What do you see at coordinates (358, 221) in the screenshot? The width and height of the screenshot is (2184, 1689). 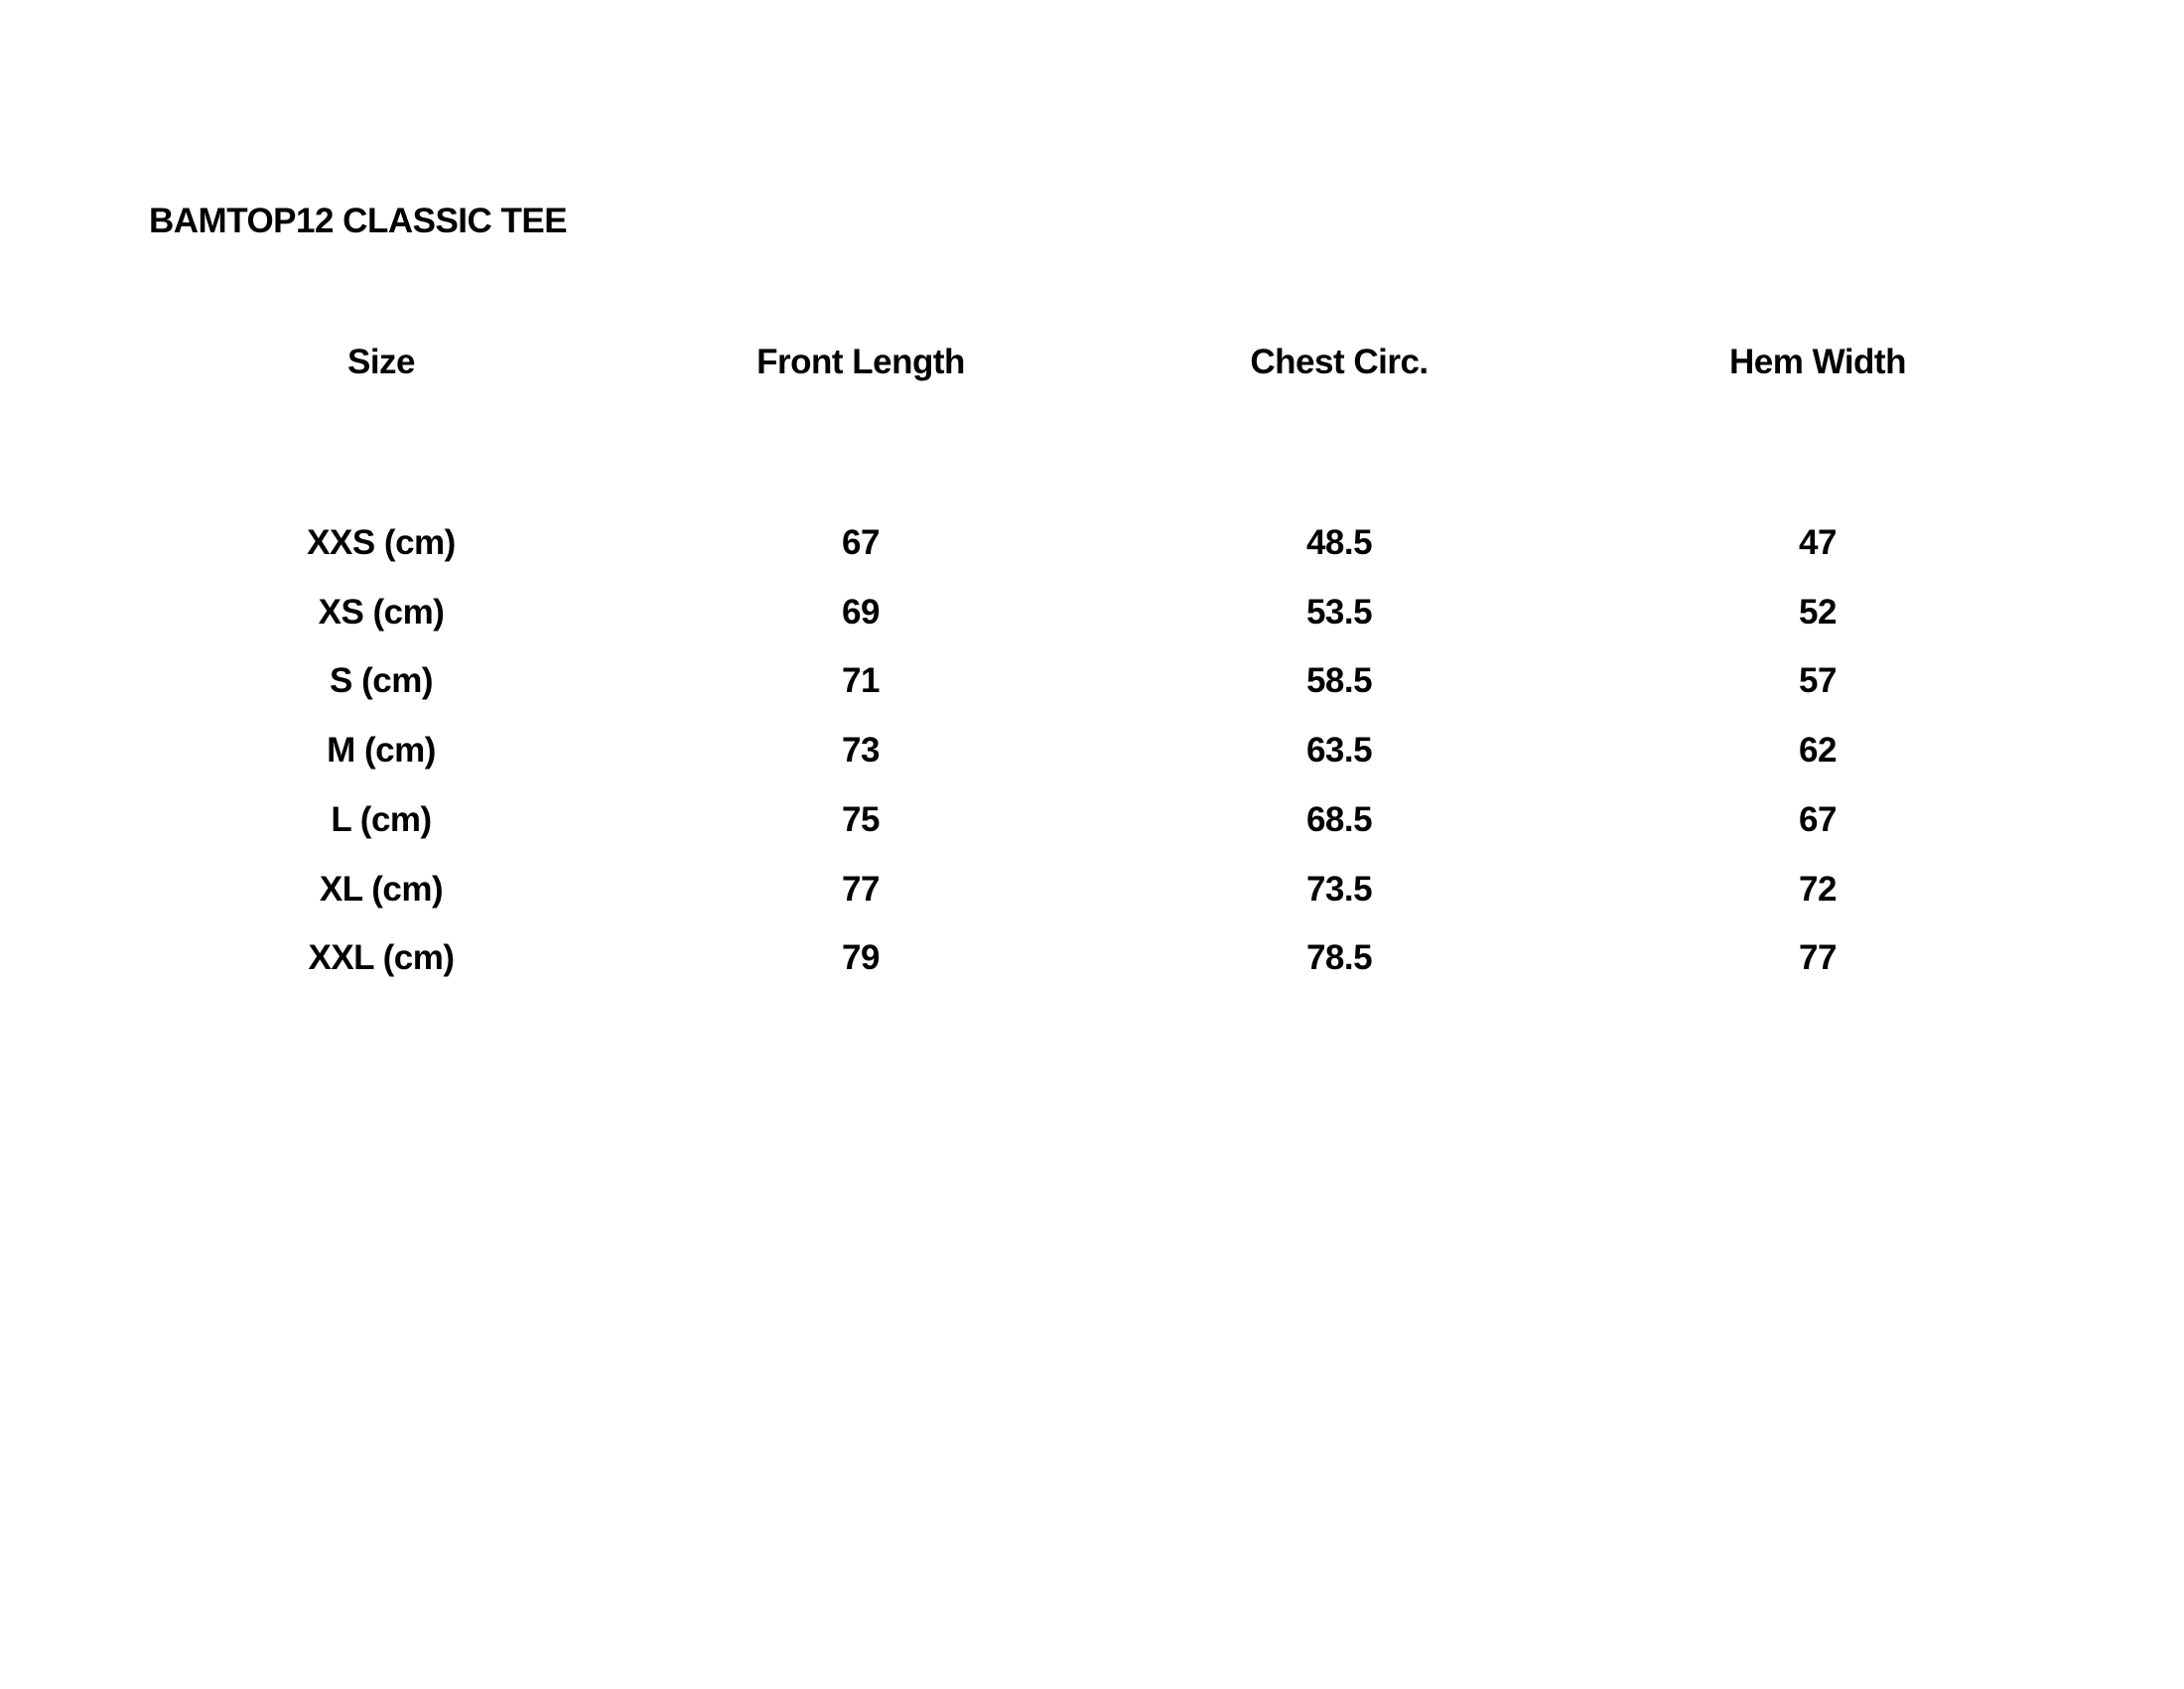 I see `document-title: BAMTOP12 CLASSIC TEE` at bounding box center [358, 221].